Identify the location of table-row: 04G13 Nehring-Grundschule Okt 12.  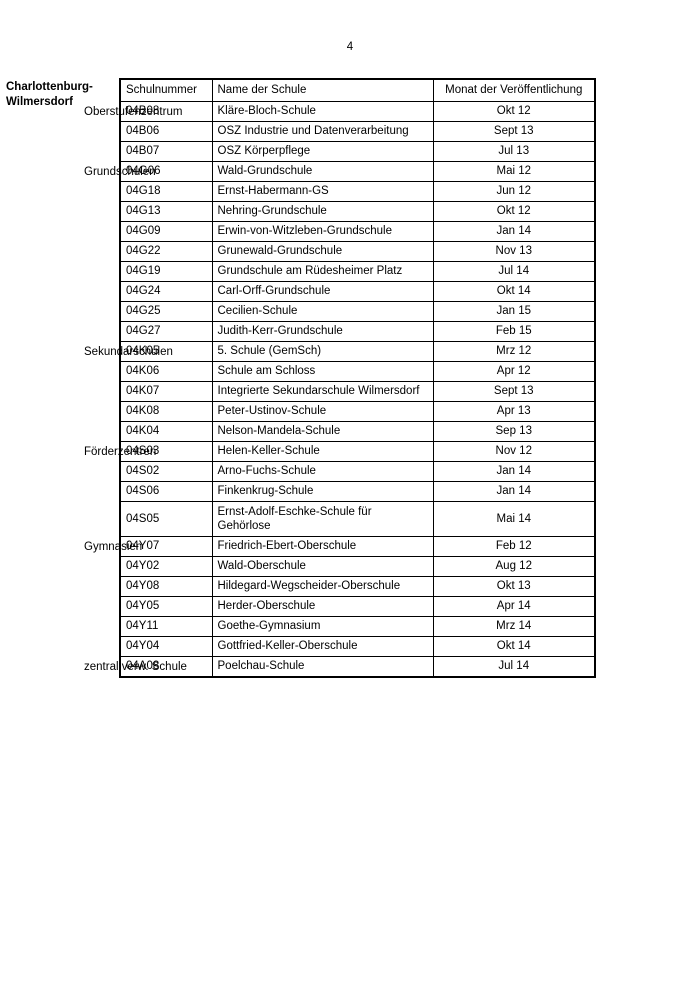
(357, 211).